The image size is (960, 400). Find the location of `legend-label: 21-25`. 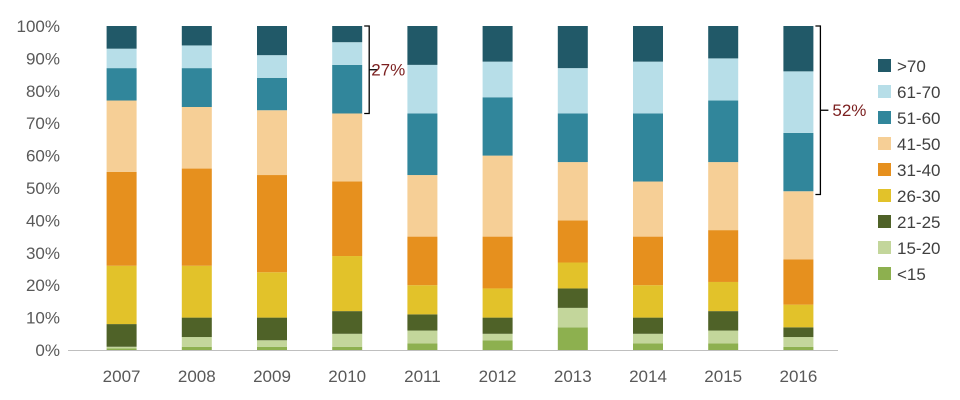

legend-label: 21-25 is located at coordinates (918, 222).